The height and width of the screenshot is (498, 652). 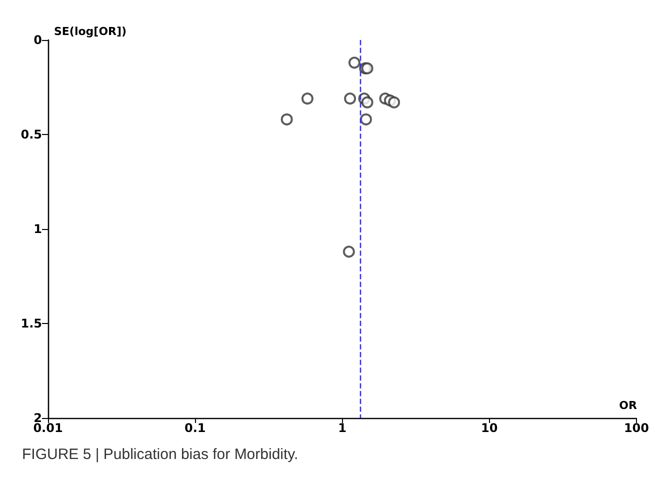 I want to click on y-axis-title: SE(log[OR]), so click(x=90, y=31).